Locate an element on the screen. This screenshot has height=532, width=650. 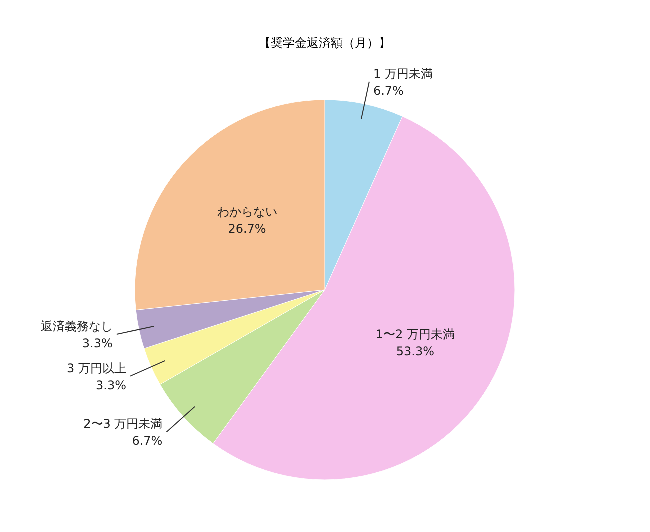
slice-label: わからない is located at coordinates (247, 212).